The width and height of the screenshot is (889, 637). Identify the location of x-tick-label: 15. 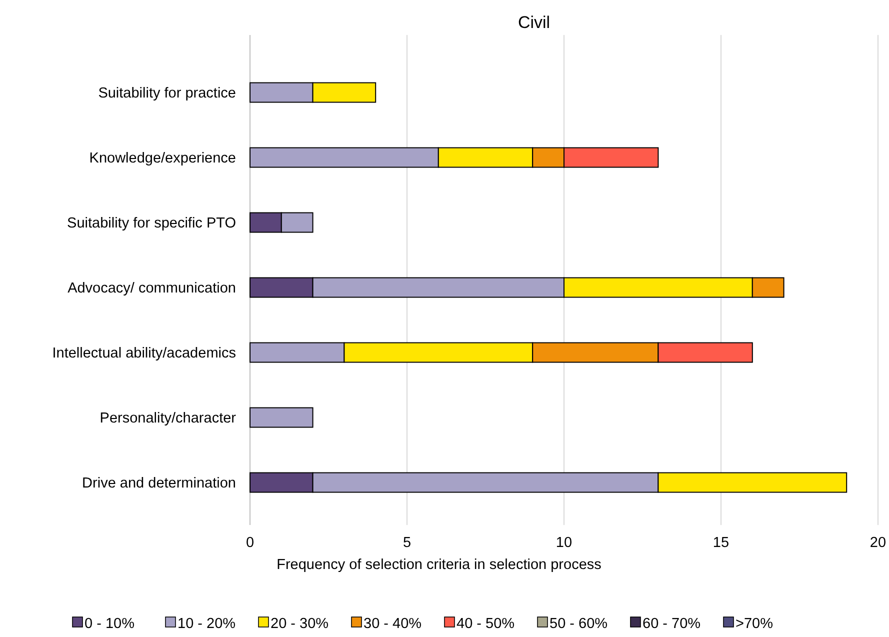
(721, 543).